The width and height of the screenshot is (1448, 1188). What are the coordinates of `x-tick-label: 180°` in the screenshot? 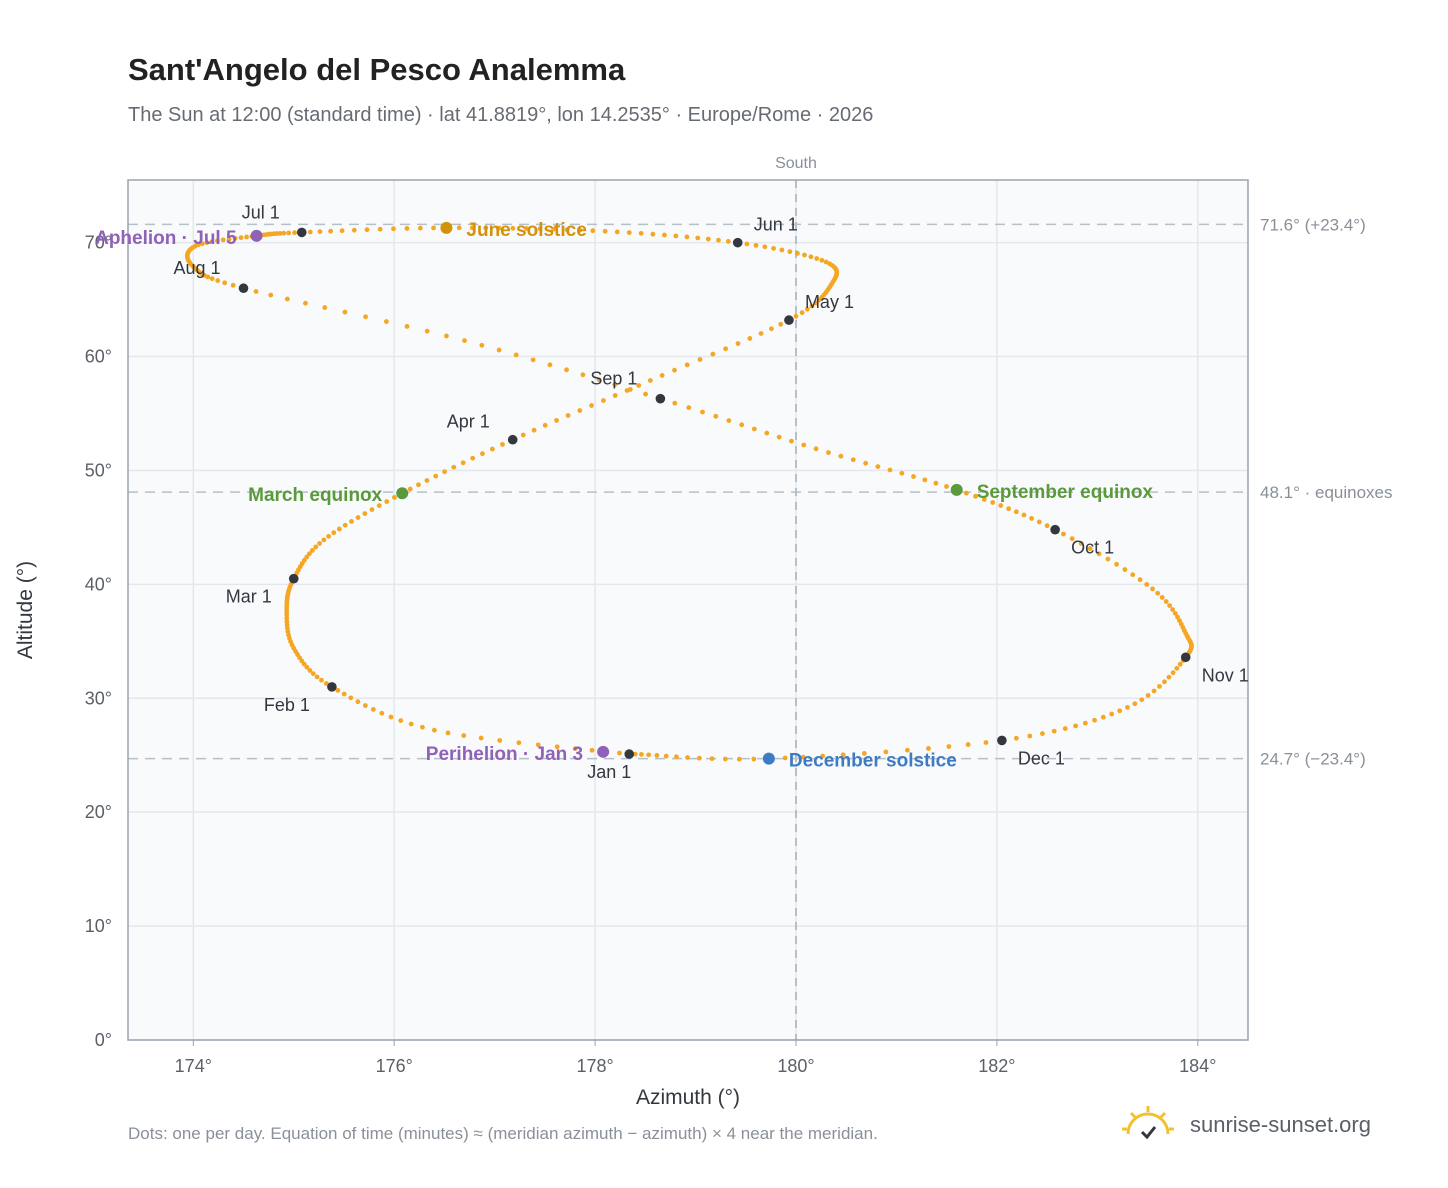 It's located at (795, 1066).